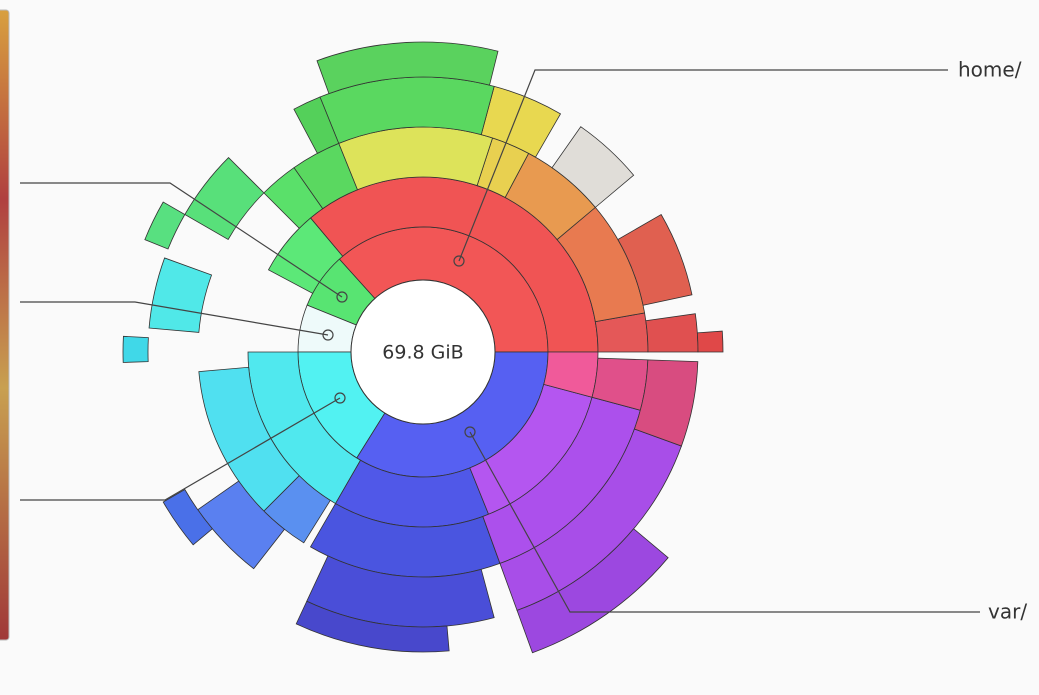  What do you see at coordinates (5, 325) in the screenshot?
I see `side-panel` at bounding box center [5, 325].